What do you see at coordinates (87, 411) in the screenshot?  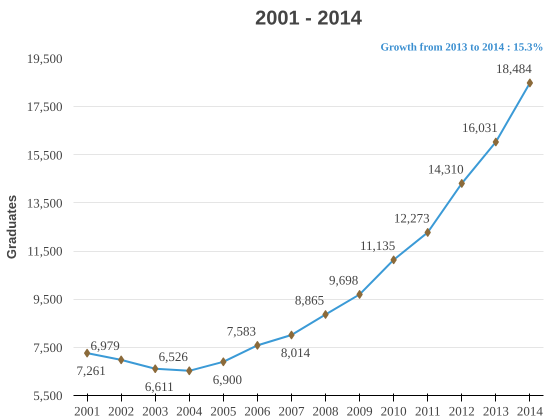 I see `x-tick-label: 2001` at bounding box center [87, 411].